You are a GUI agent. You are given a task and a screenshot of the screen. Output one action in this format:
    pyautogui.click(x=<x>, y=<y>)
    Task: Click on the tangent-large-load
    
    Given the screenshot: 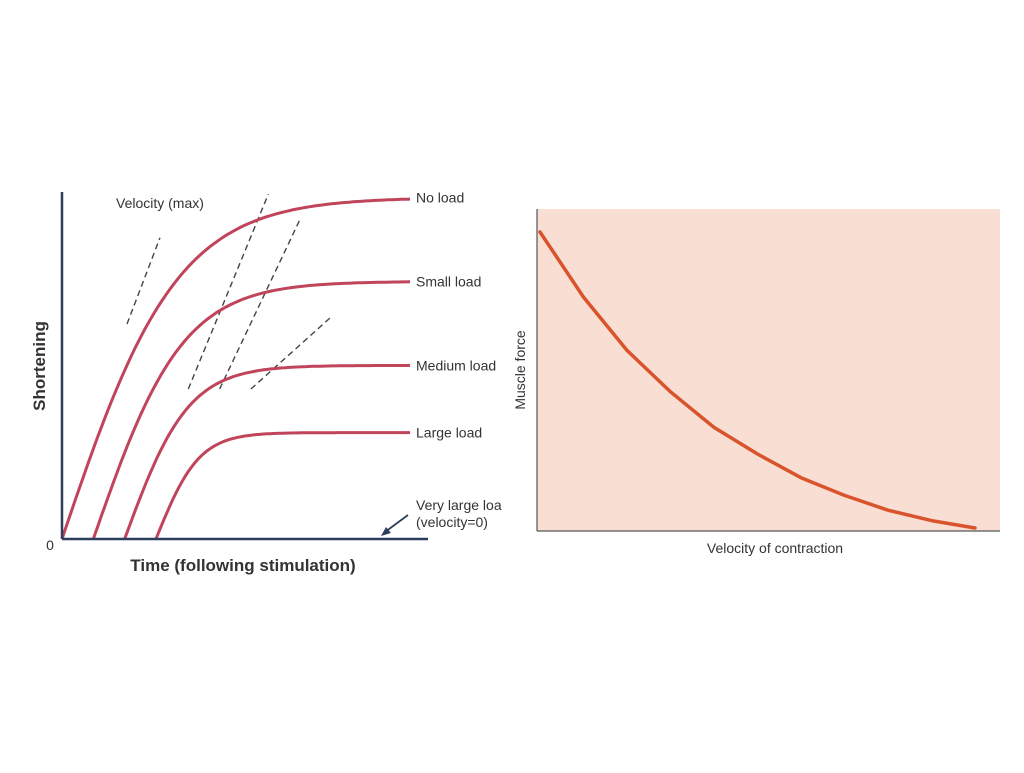 What is the action you would take?
    pyautogui.click(x=291, y=353)
    